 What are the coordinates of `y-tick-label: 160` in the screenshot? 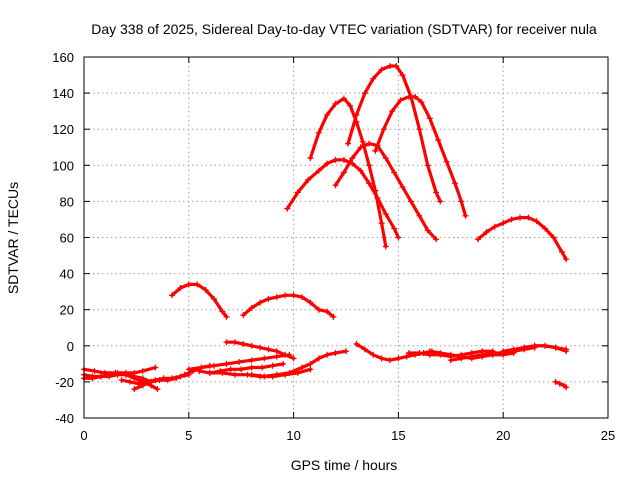 It's located at (63, 57).